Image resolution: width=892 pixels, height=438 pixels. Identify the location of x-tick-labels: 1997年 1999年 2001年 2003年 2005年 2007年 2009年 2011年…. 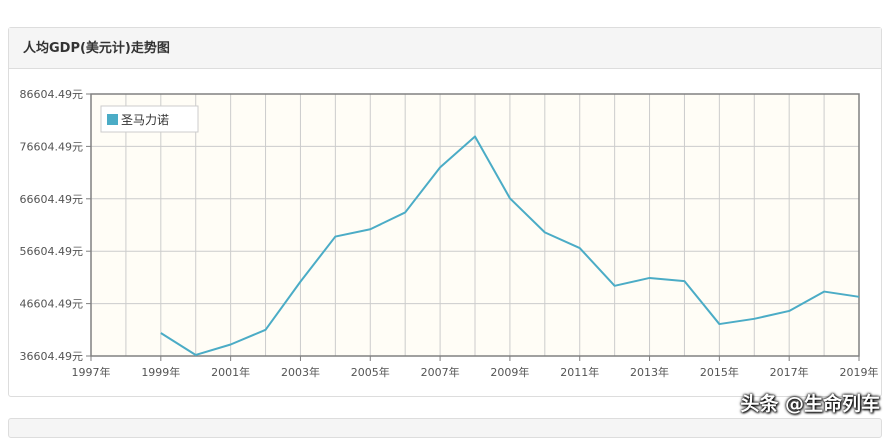
(475, 372).